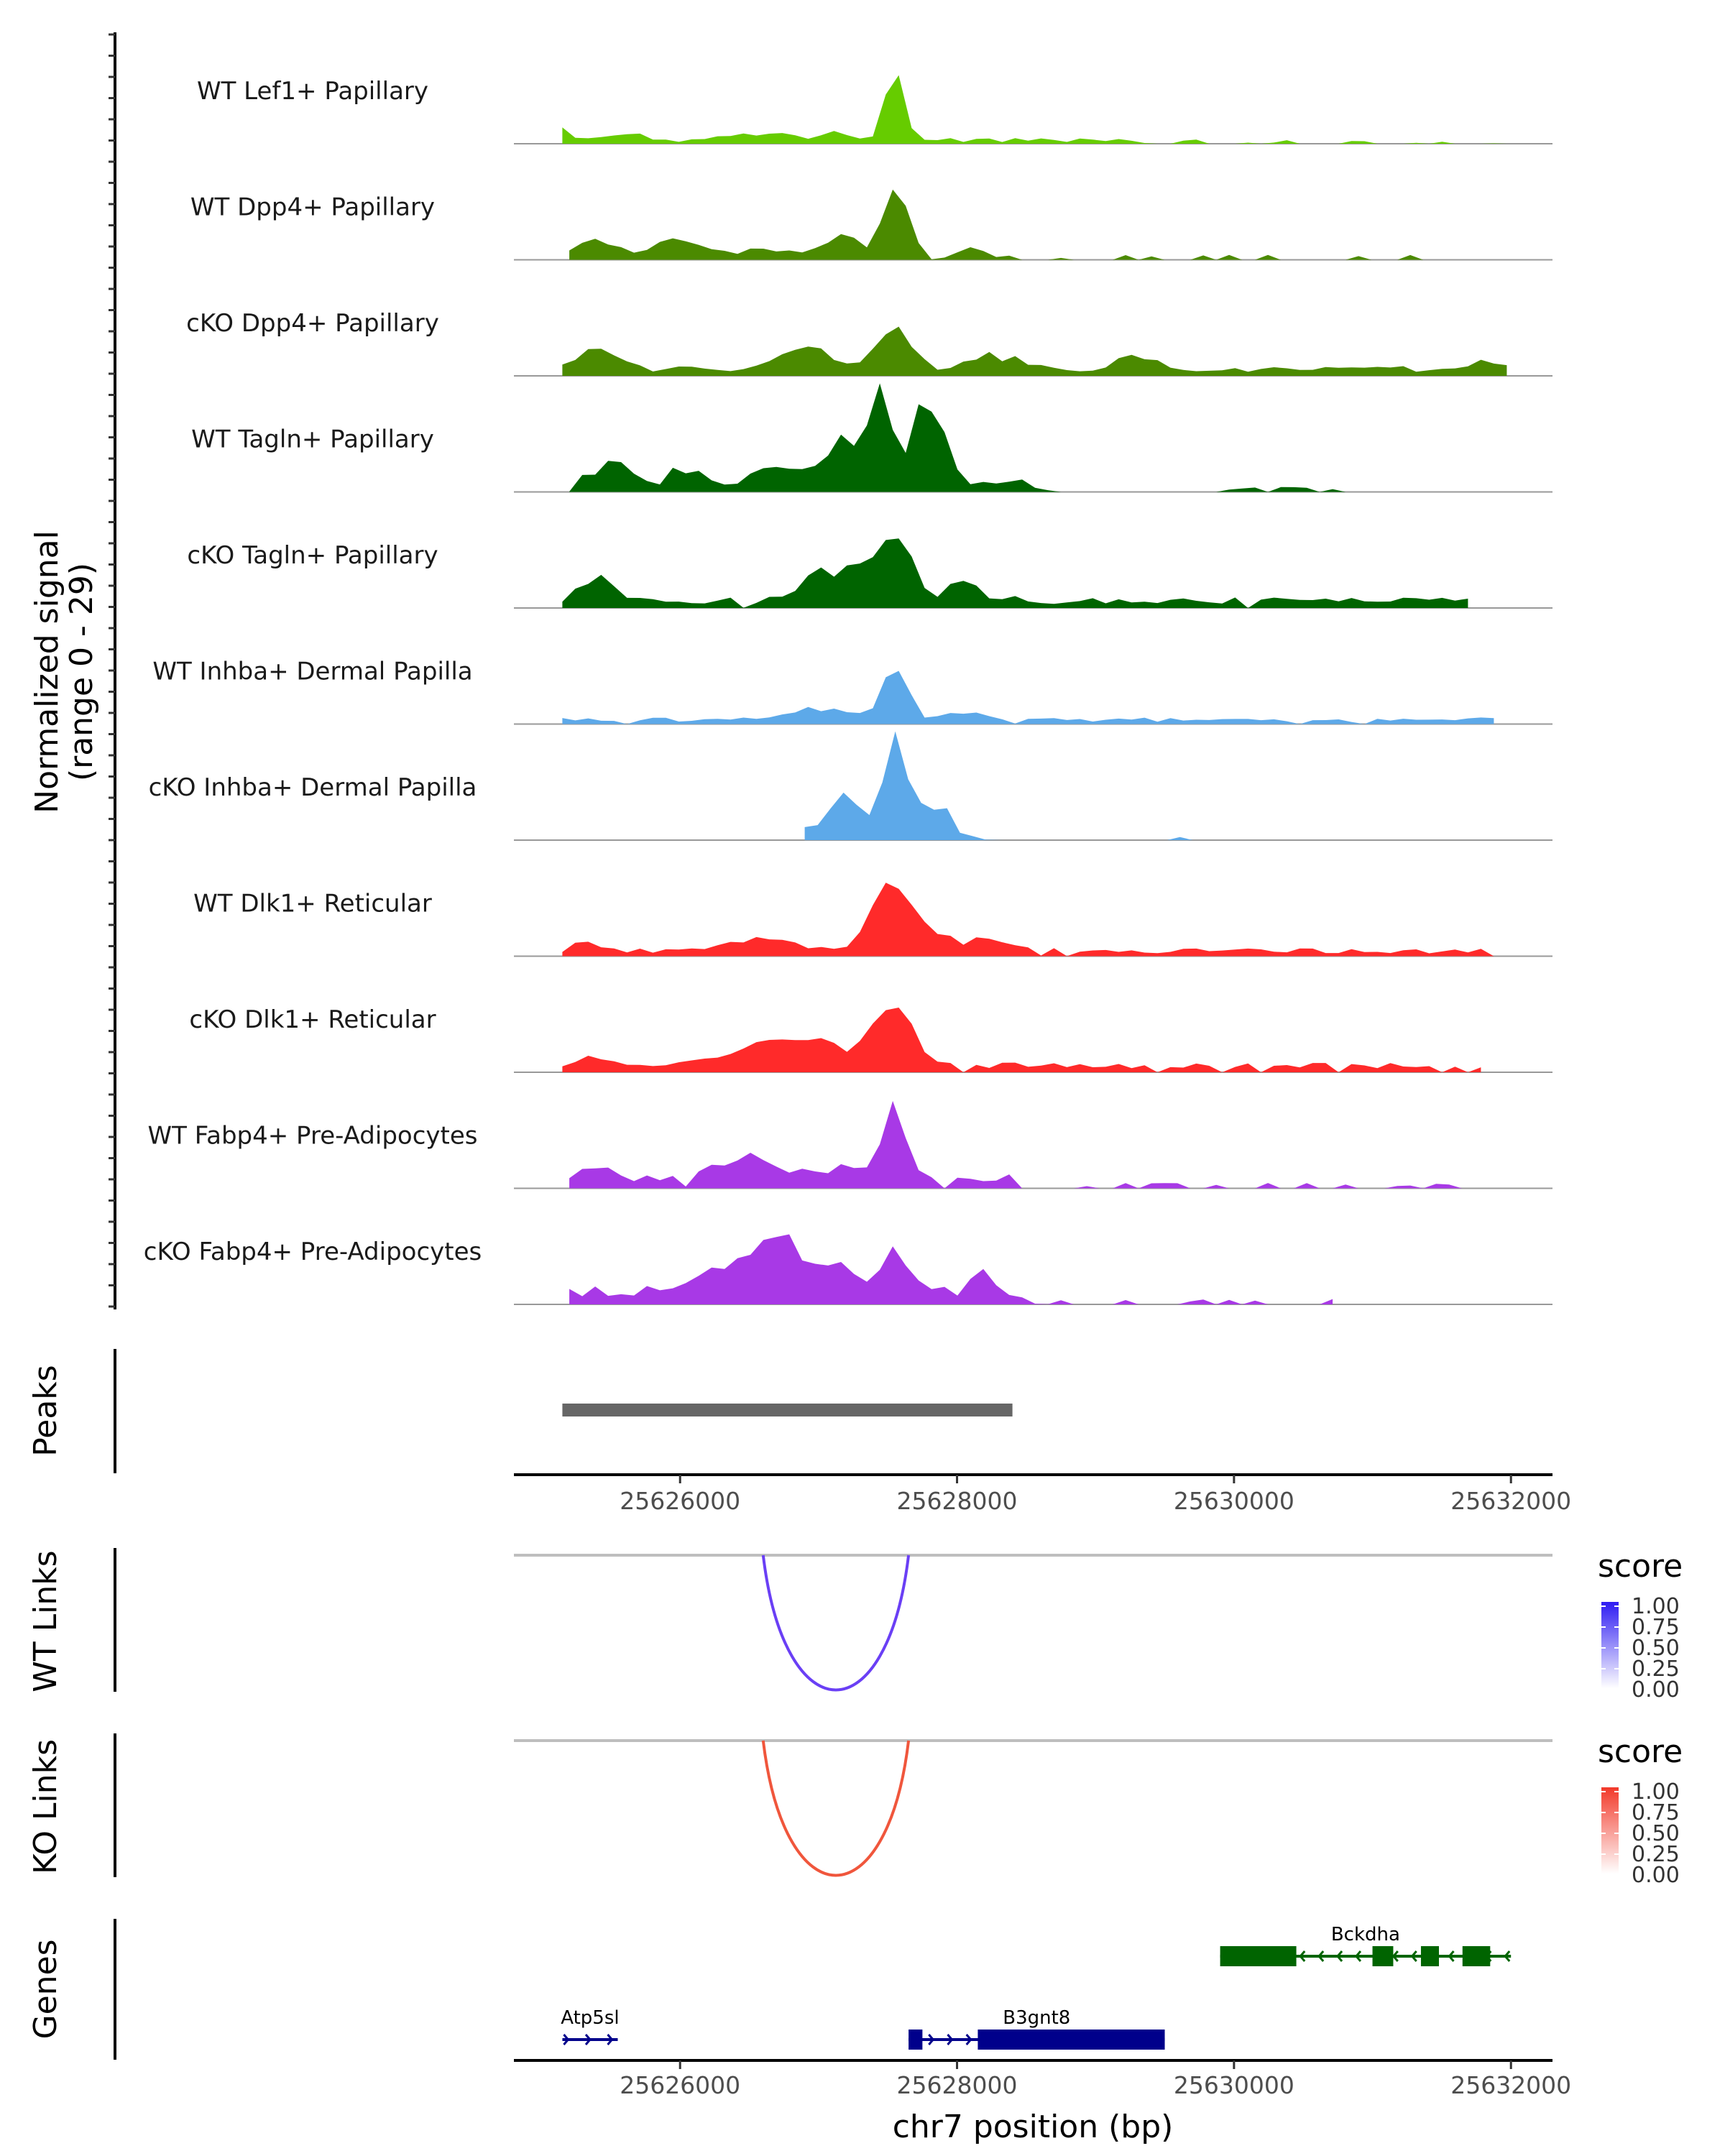 The width and height of the screenshot is (1725, 2156). I want to click on gene-name: Atp5sl, so click(590, 2018).